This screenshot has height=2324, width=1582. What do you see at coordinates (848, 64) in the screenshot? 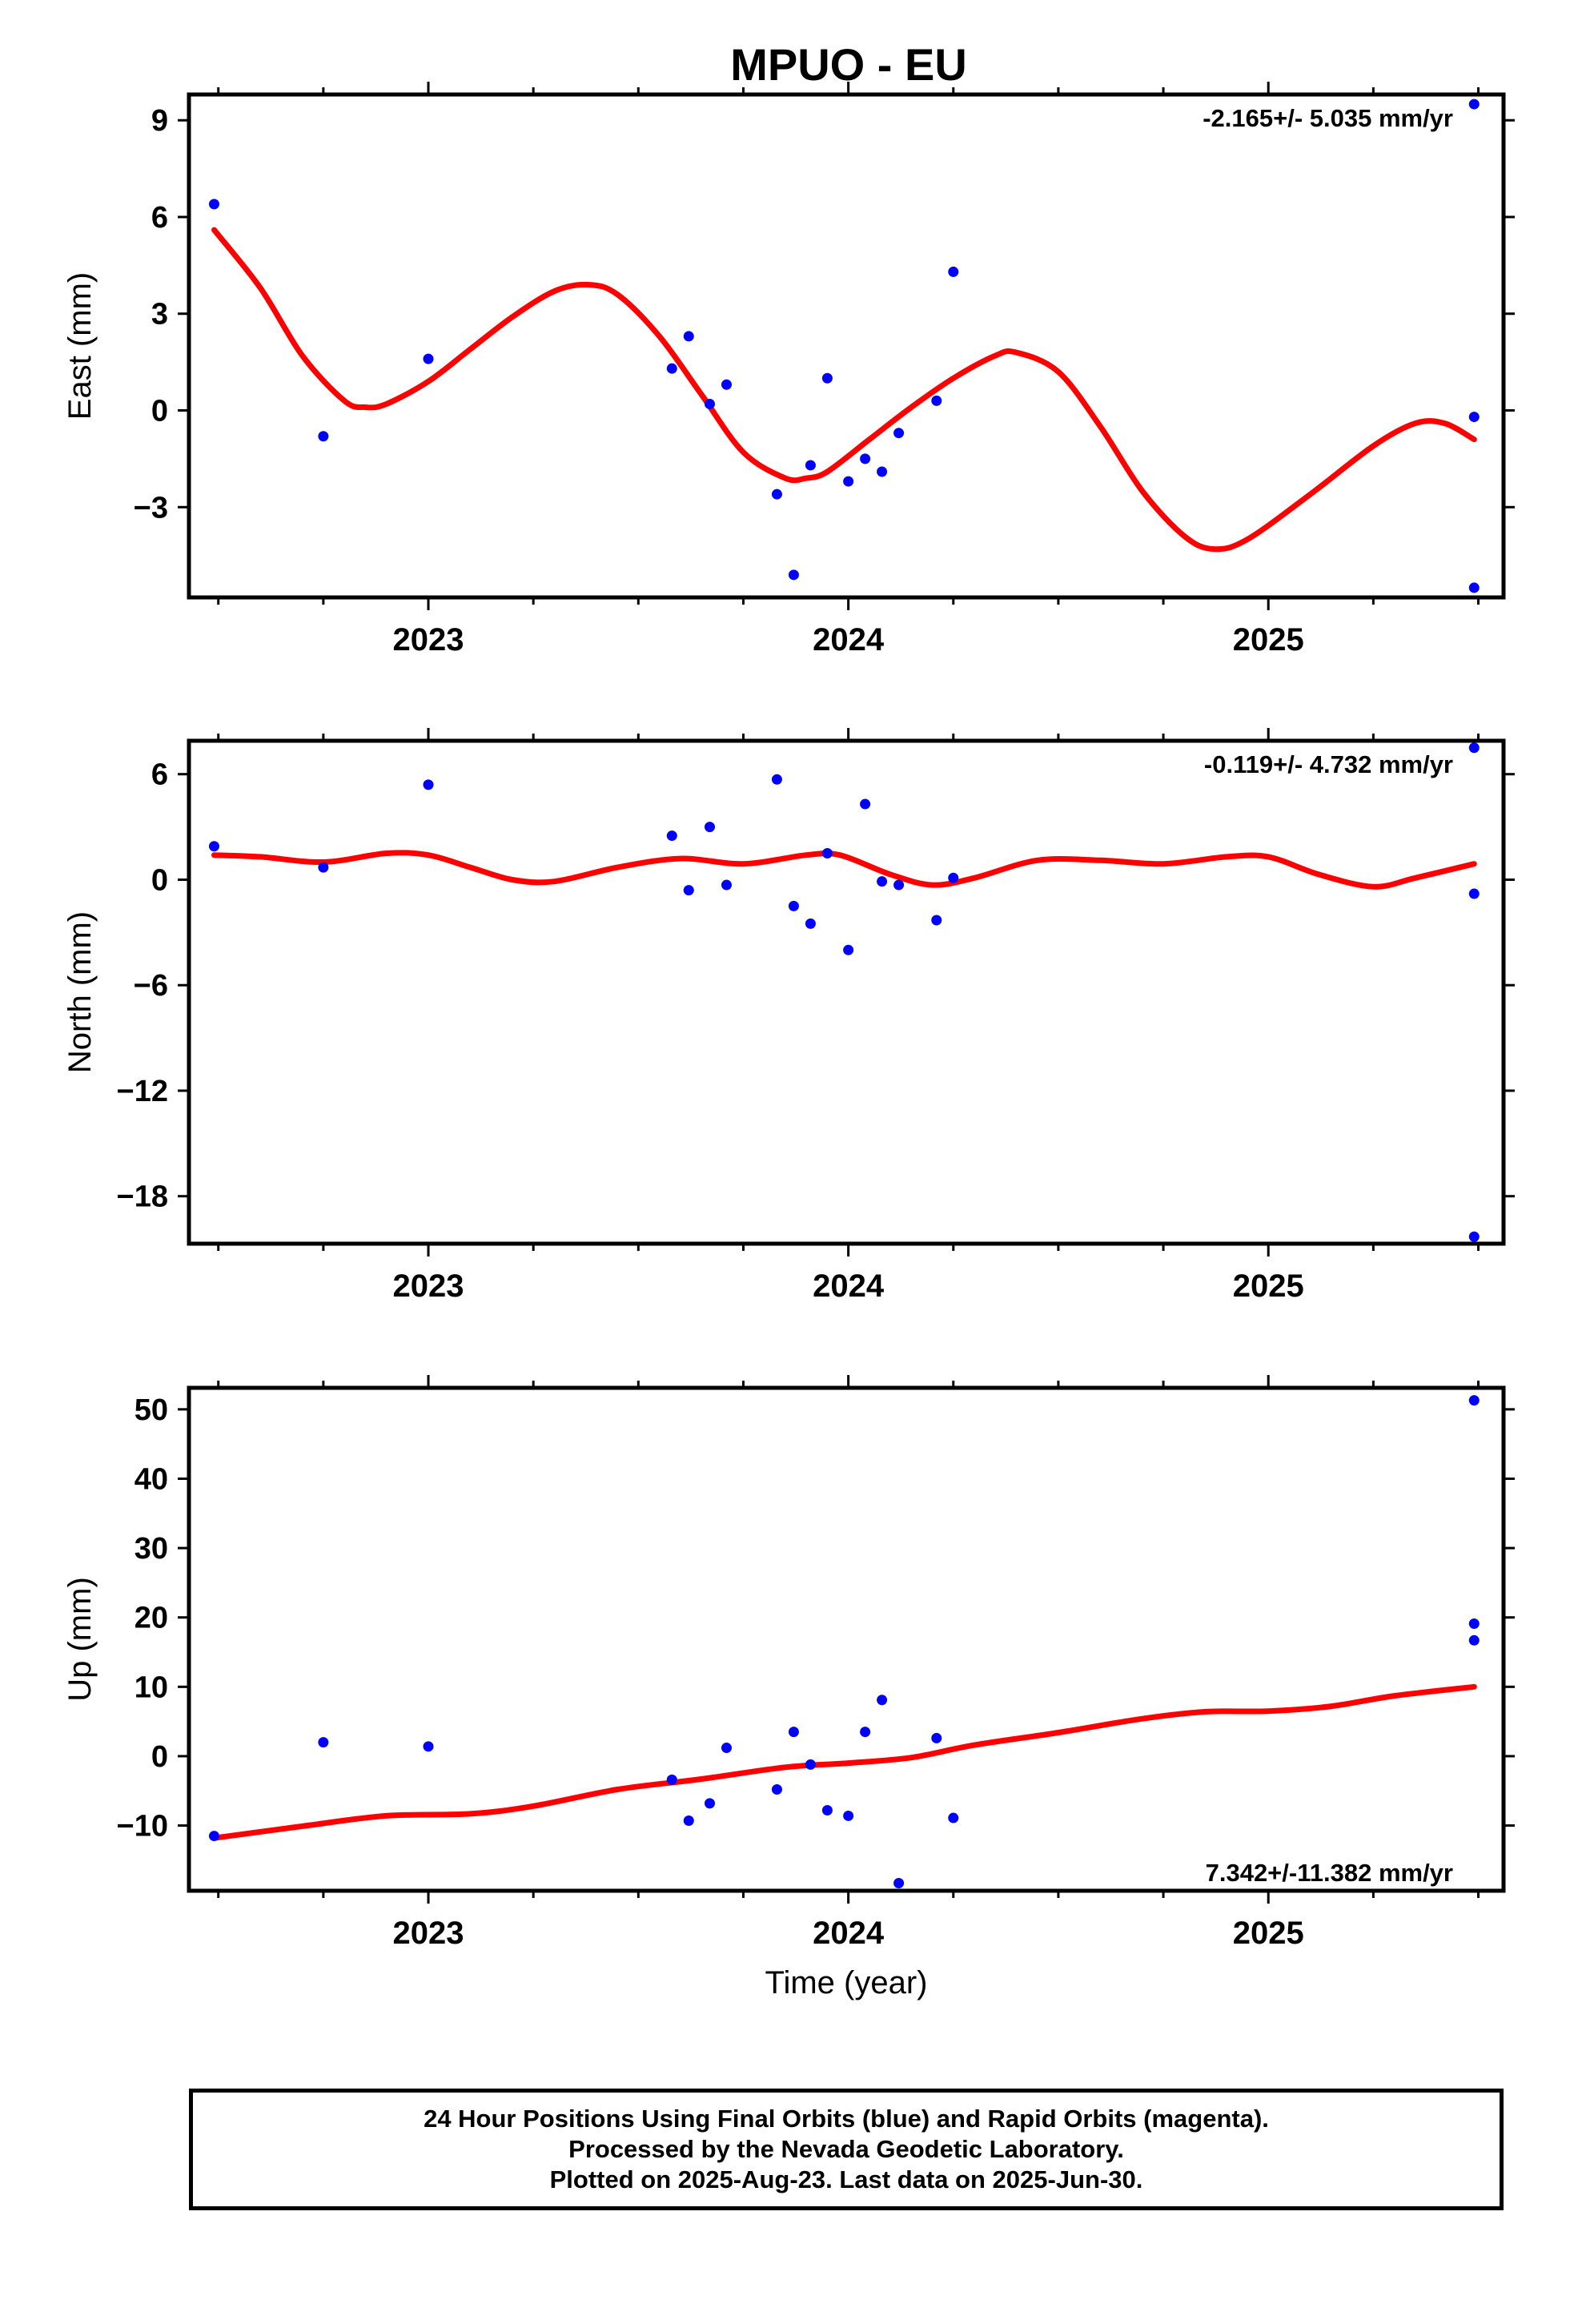
I see `figure-title: MPUO - EU` at bounding box center [848, 64].